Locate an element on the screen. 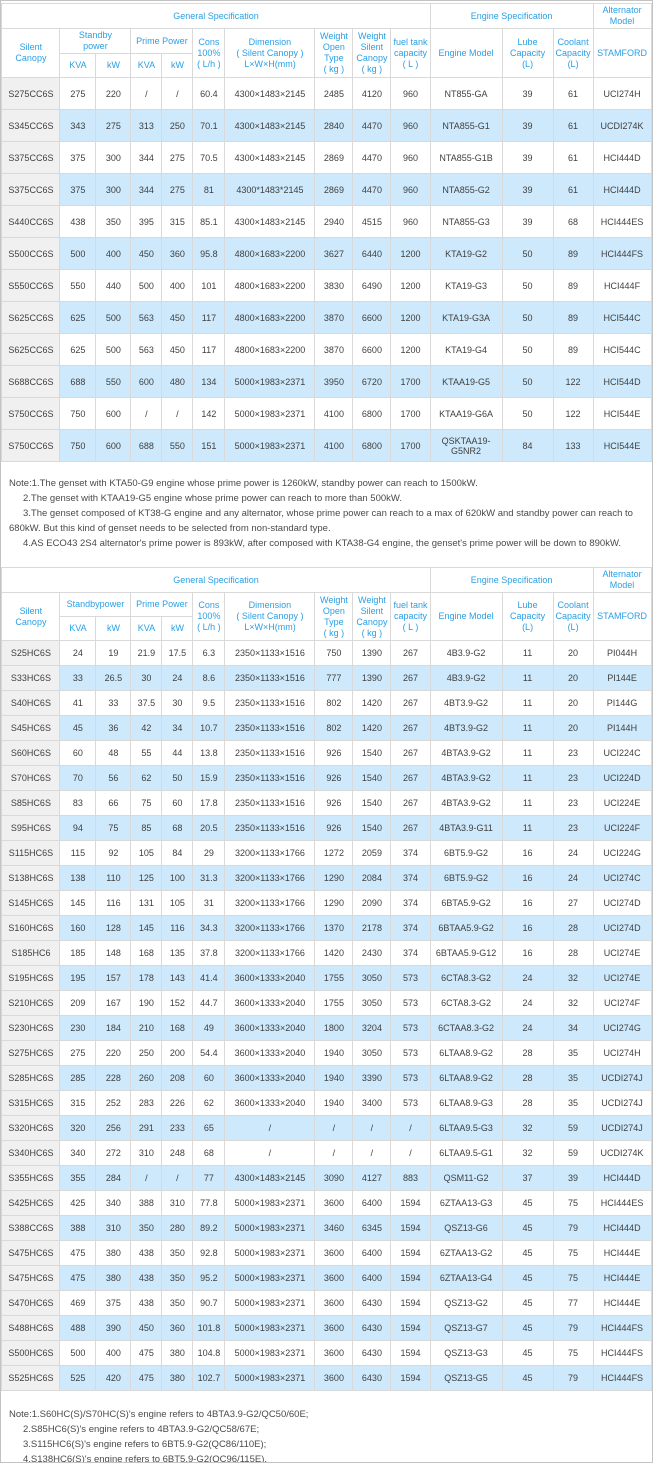  spec-cell: 60 is located at coordinates (209, 1078).